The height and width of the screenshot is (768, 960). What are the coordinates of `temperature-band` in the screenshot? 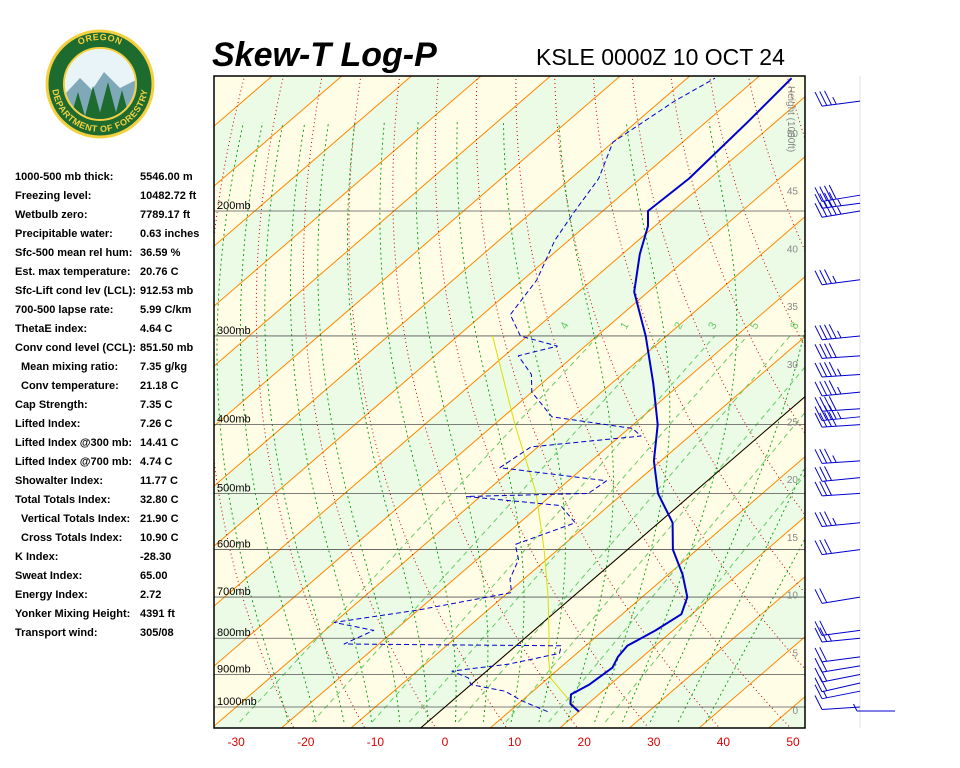 It's located at (896, 402).